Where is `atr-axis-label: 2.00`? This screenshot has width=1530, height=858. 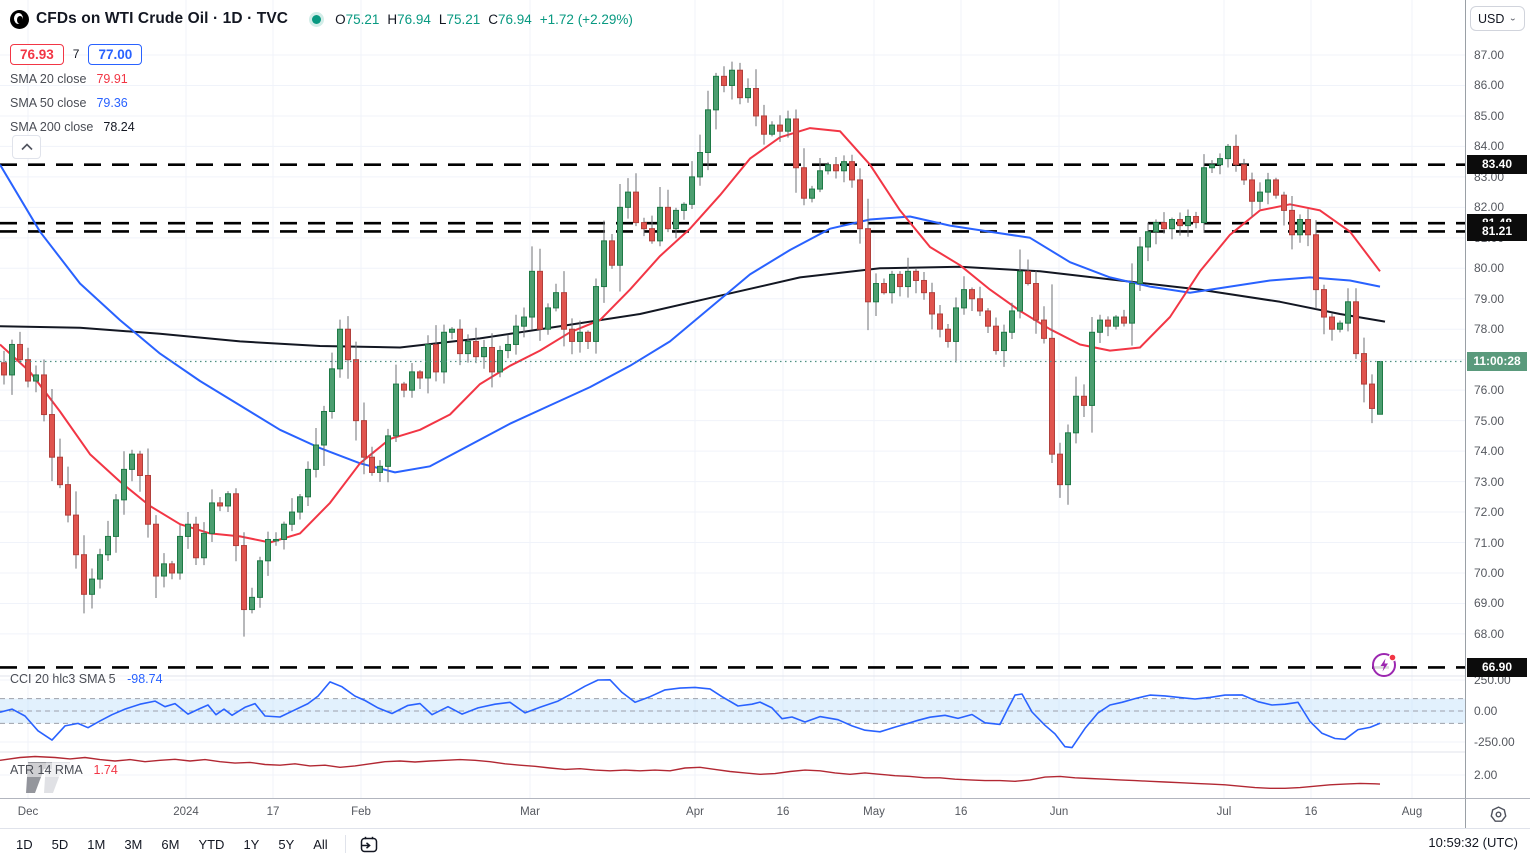
atr-axis-label: 2.00 is located at coordinates (1486, 775).